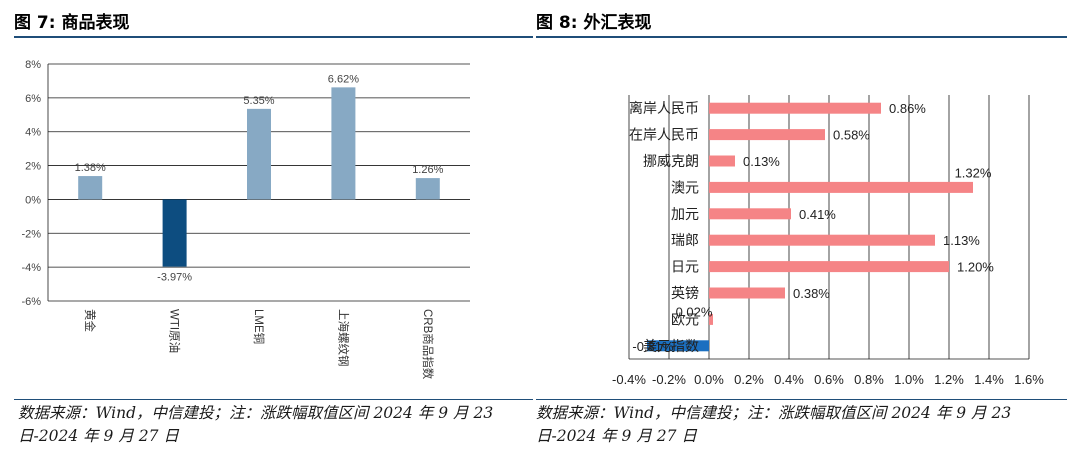 This screenshot has height=455, width=1080. I want to click on y-tick-label: 8%, so click(33, 65).